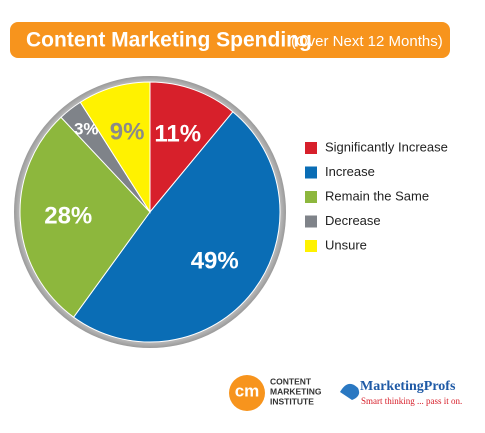  What do you see at coordinates (247, 390) in the screenshot?
I see `cmi-mark: cm` at bounding box center [247, 390].